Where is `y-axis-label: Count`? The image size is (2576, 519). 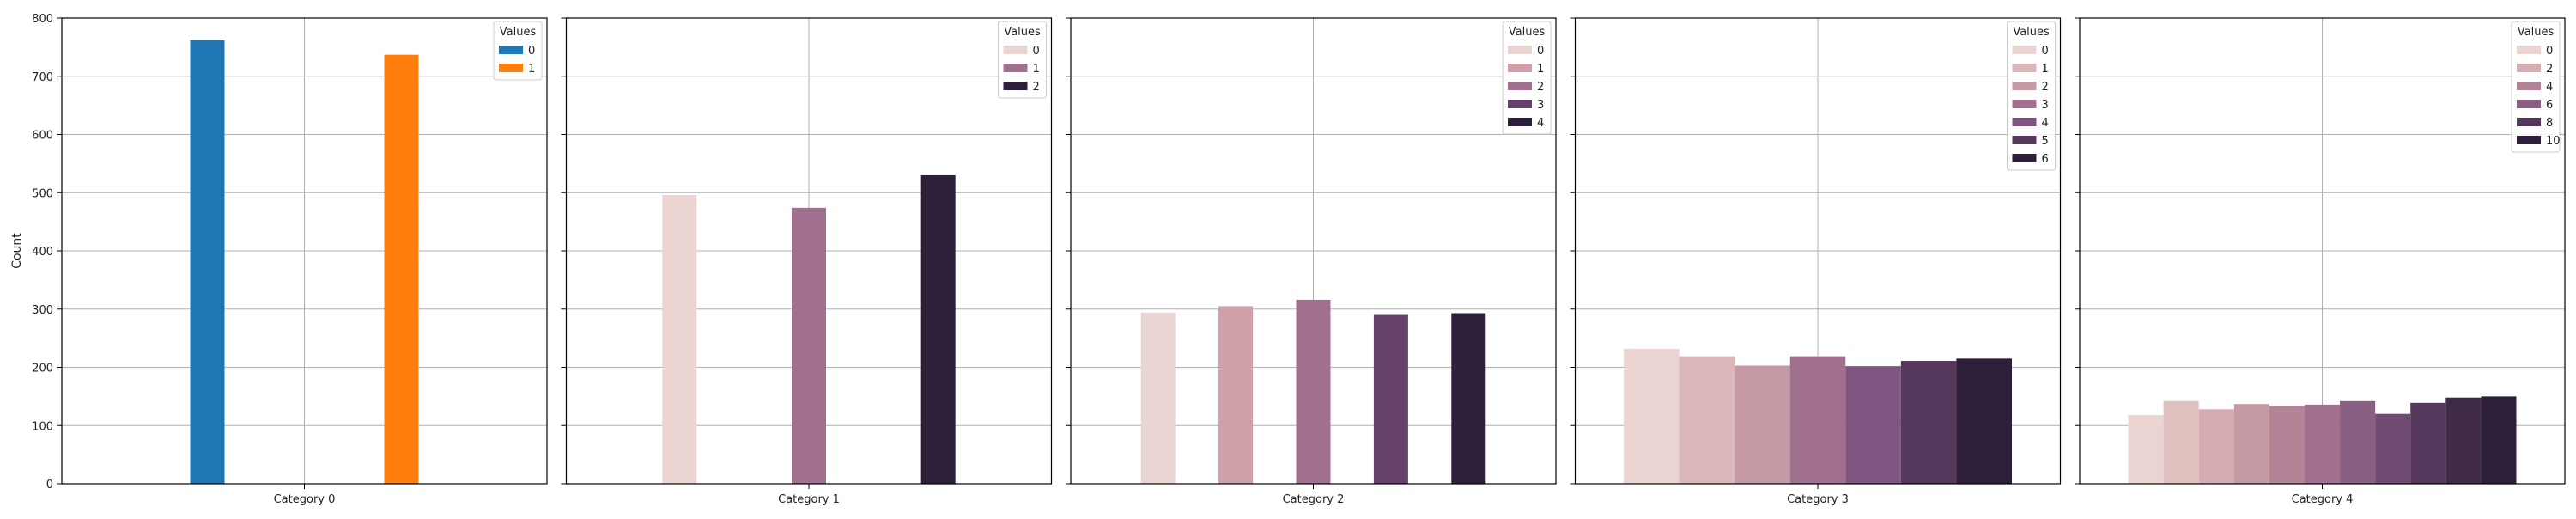 y-axis-label: Count is located at coordinates (17, 251).